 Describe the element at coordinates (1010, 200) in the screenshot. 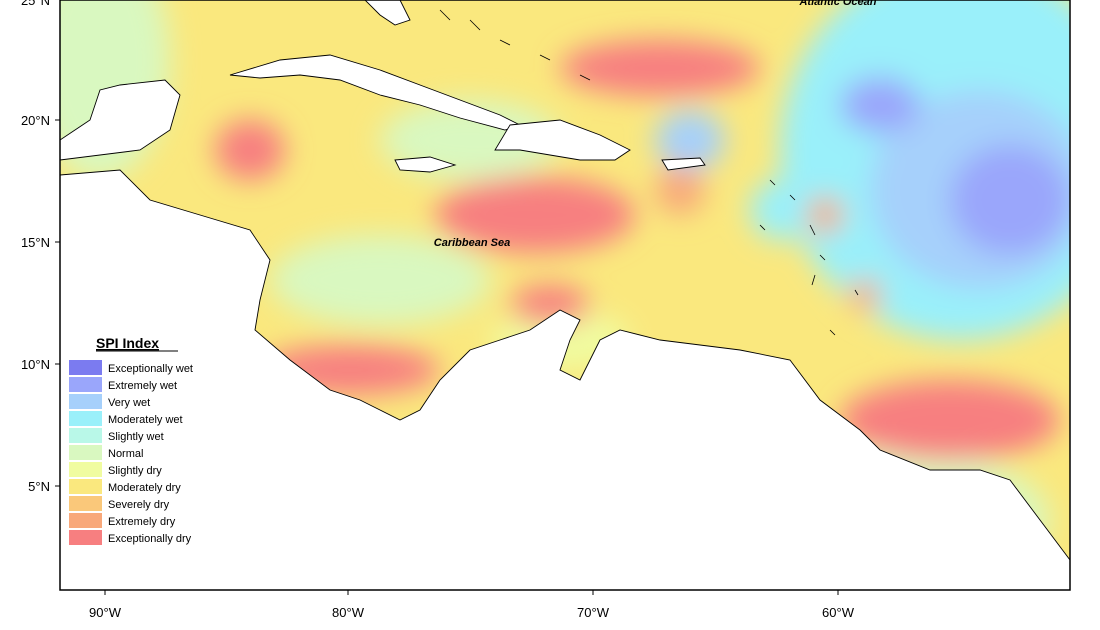

I see `spi-extremely-wet-atlantic` at that location.